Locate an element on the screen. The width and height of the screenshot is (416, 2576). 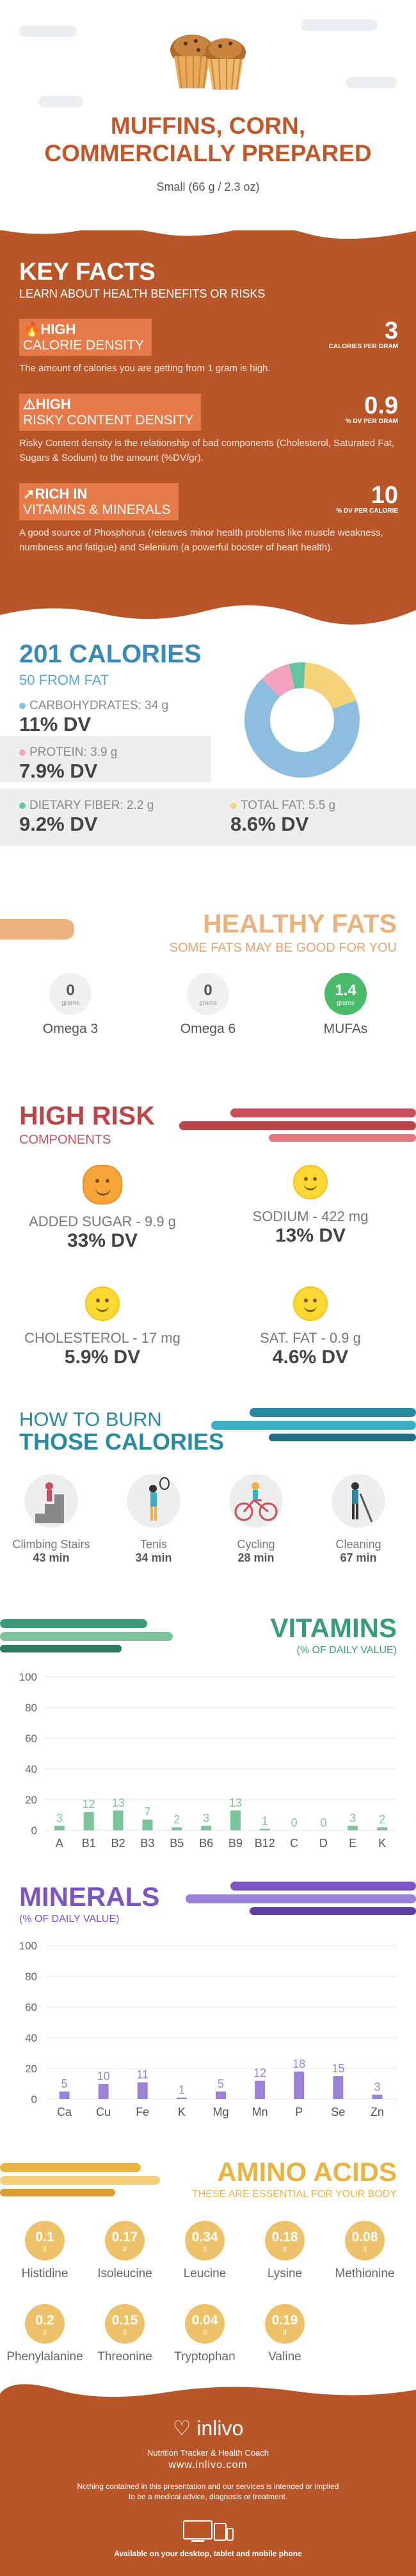
amino-acid-item: 0.19 g Valine is located at coordinates (284, 2334).